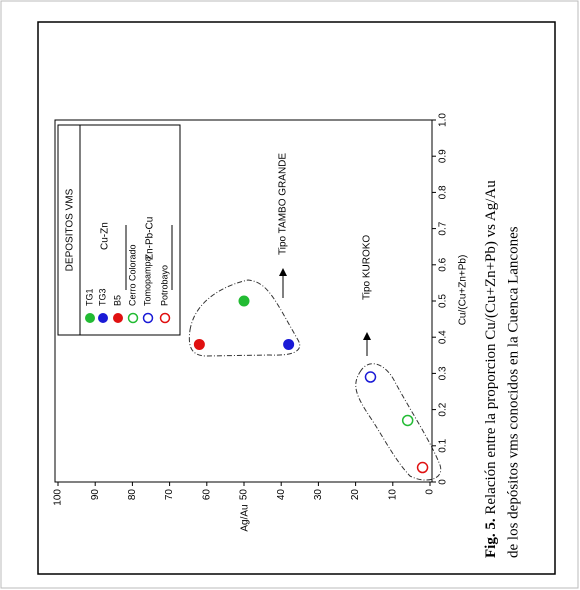  What do you see at coordinates (443, 482) in the screenshot?
I see `x-tick-label: 0` at bounding box center [443, 482].